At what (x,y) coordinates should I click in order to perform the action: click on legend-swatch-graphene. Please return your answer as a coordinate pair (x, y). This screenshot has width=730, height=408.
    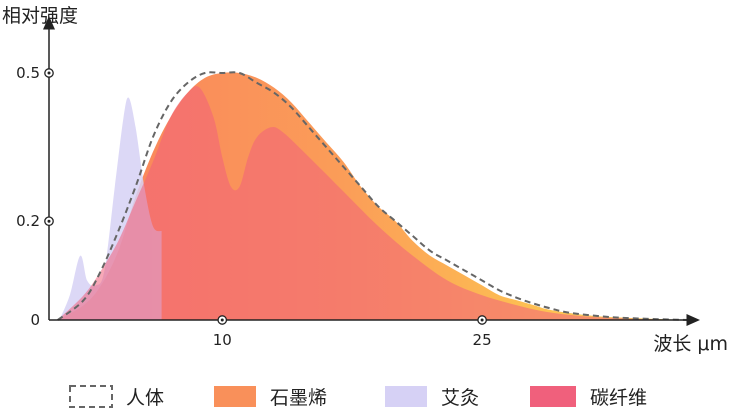
    Looking at the image, I should click on (235, 396).